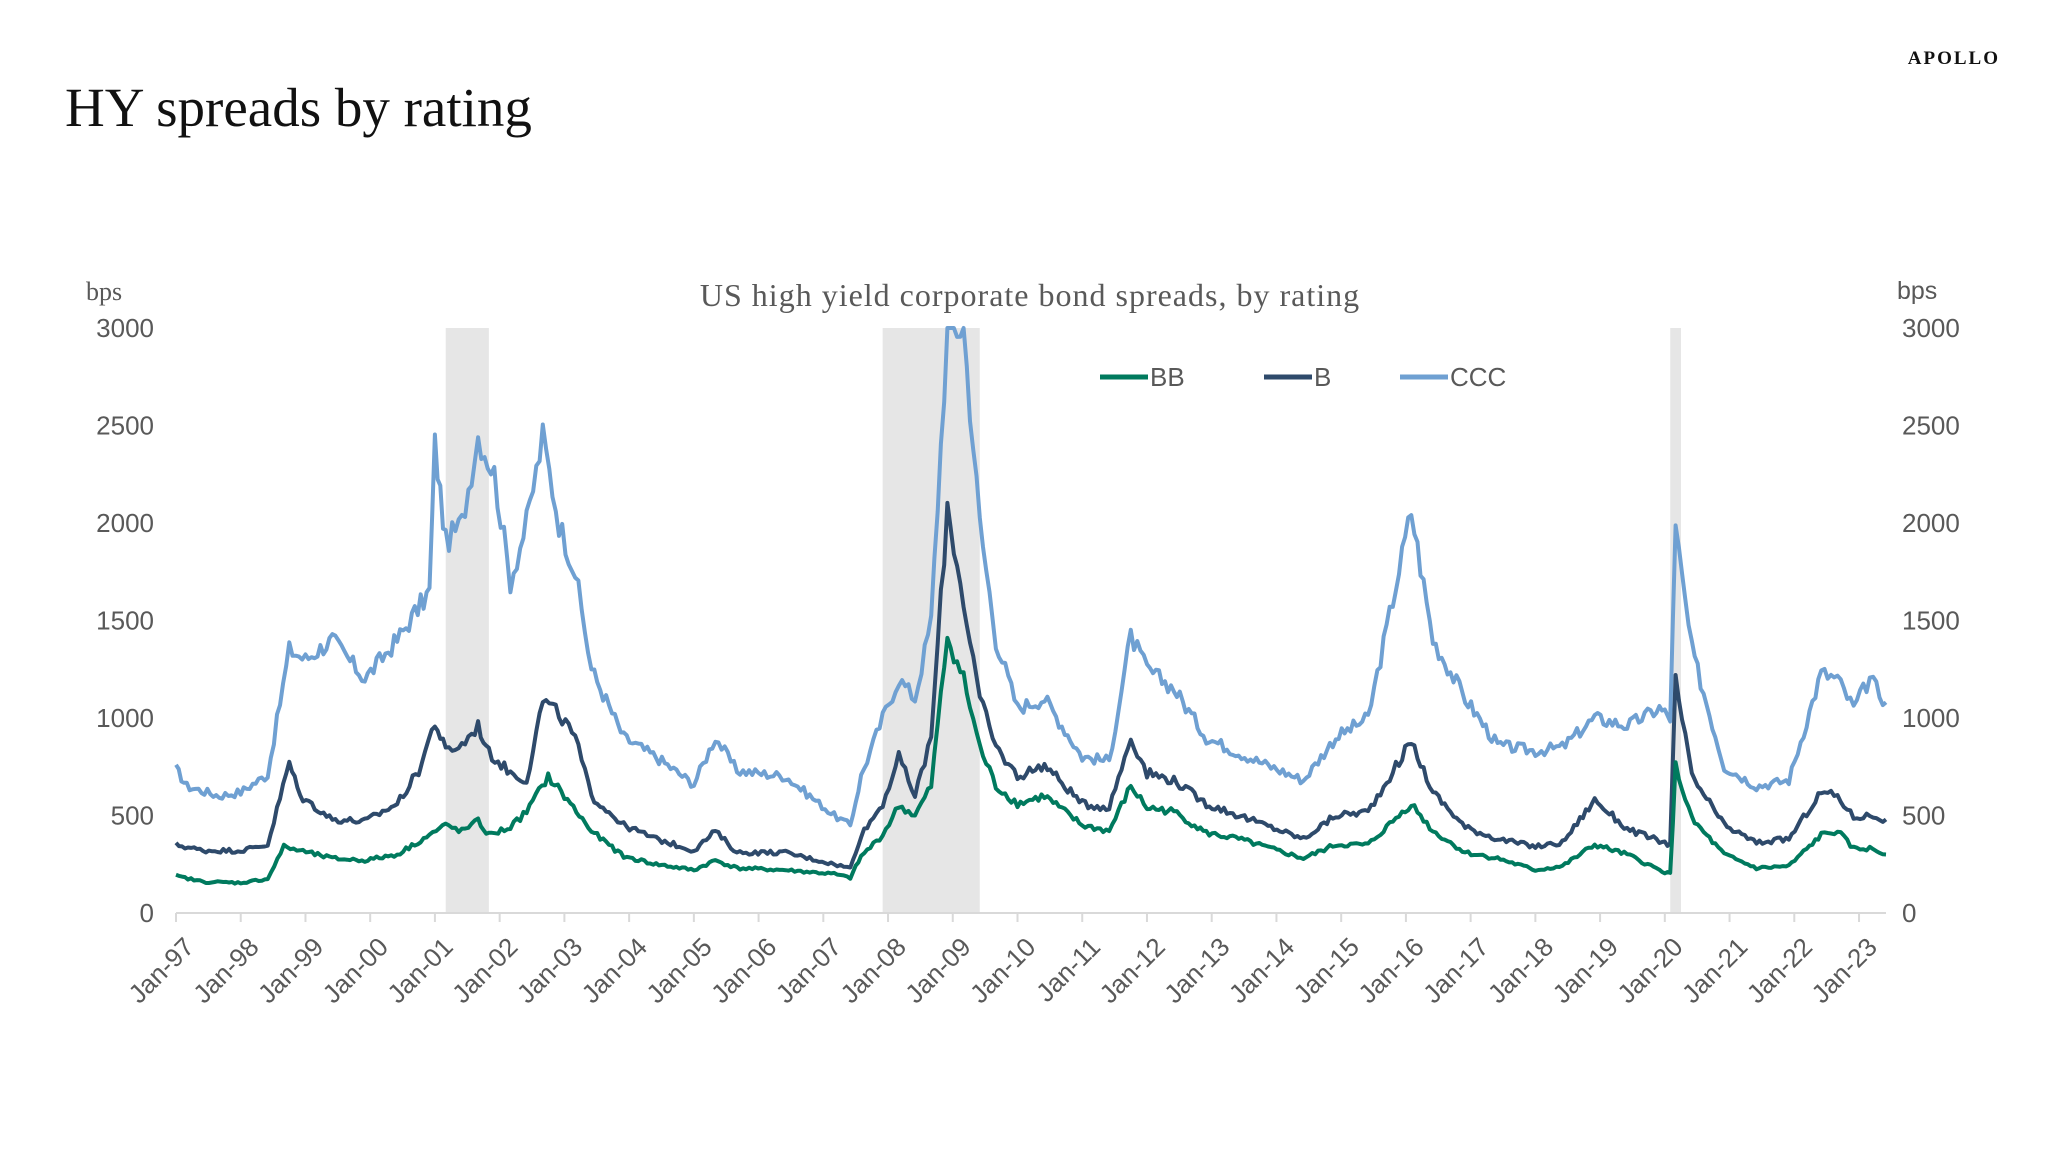  Describe the element at coordinates (484, 970) in the screenshot. I see `x-tick-label: Jan-02` at that location.